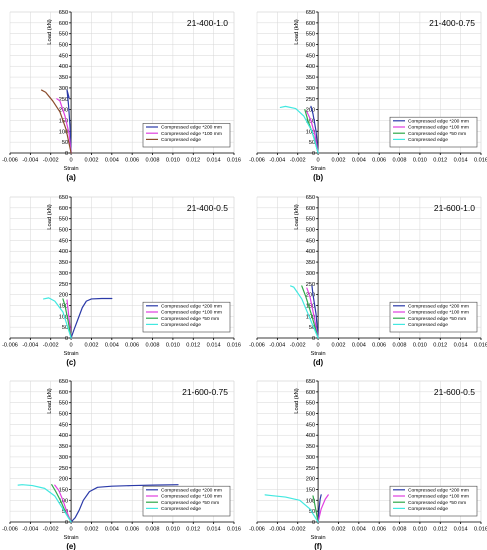 This screenshot has width=487, height=550. I want to click on legend-label: Compressed edge *50 mm, so click(437, 134).